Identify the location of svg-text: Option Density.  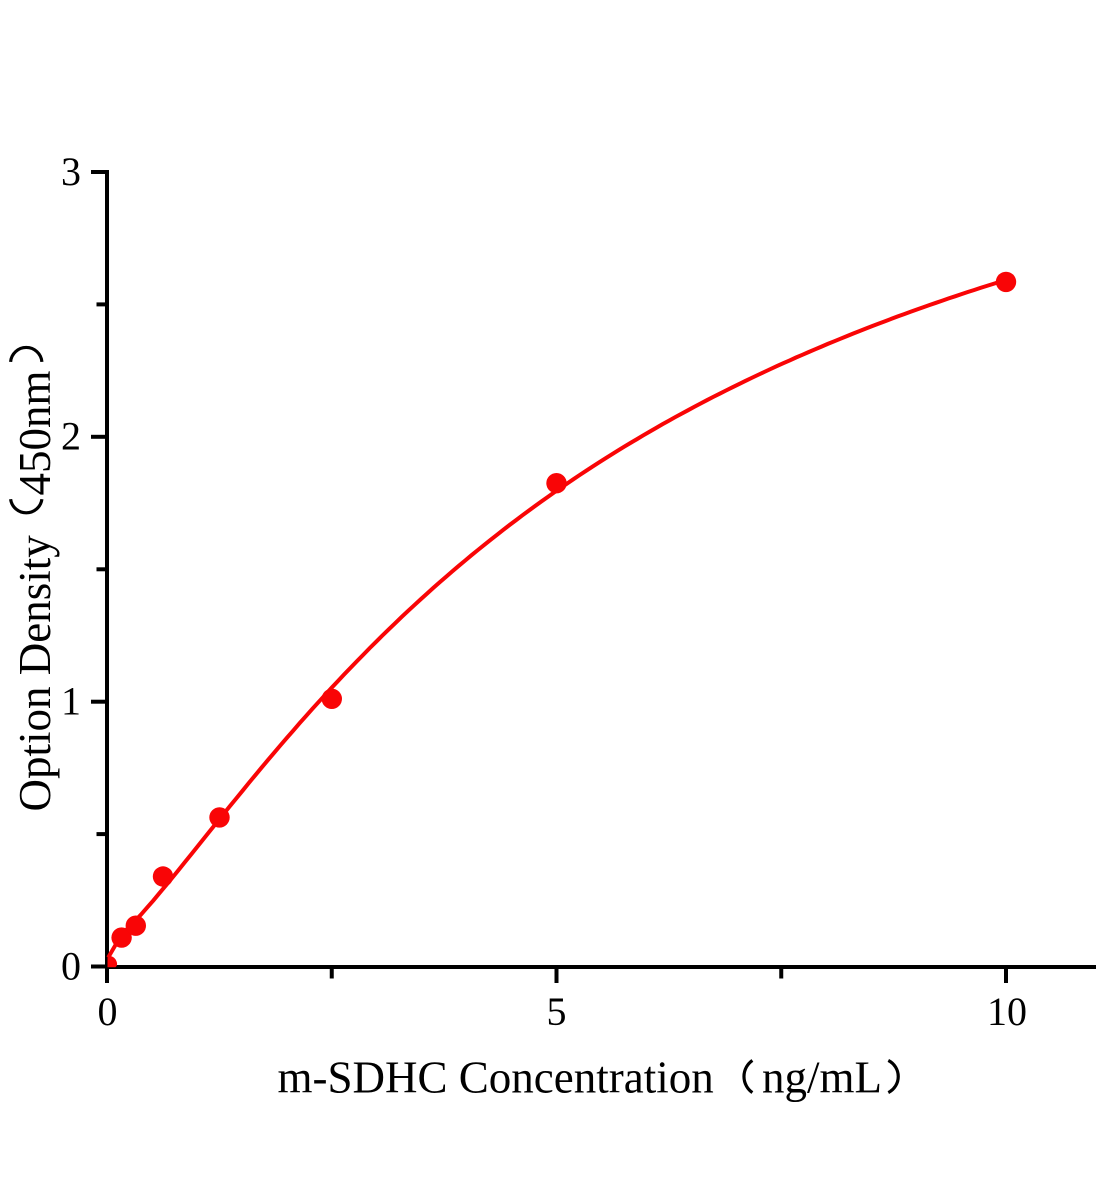
(35, 673).